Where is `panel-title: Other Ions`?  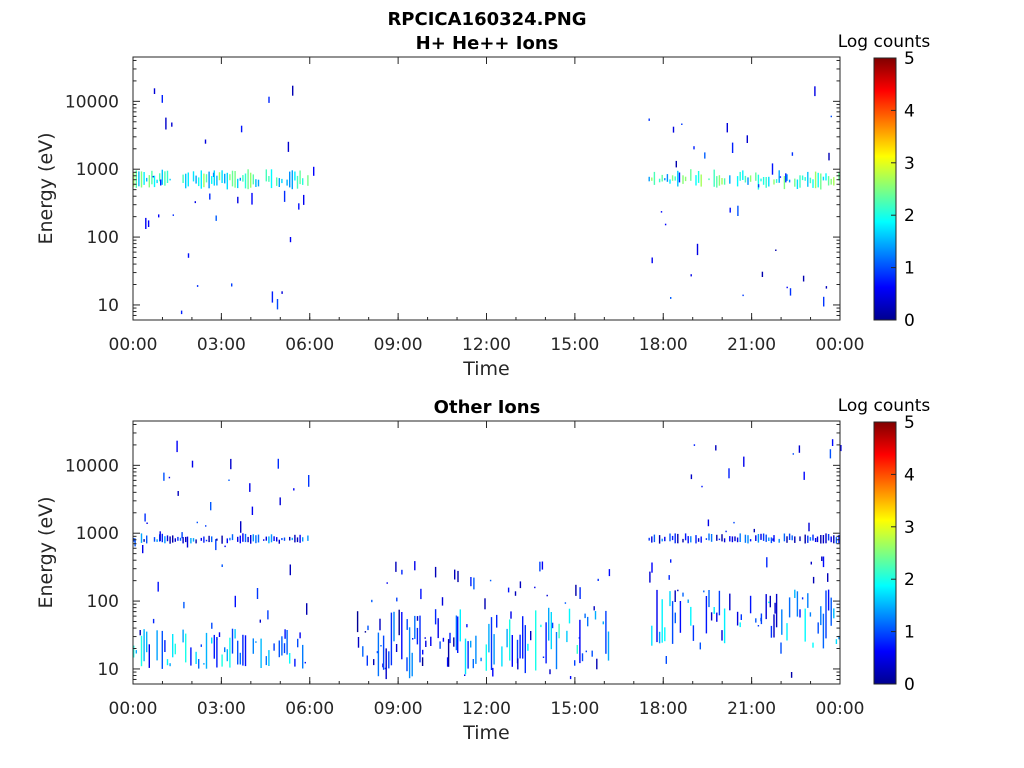 panel-title: Other Ions is located at coordinates (487, 407).